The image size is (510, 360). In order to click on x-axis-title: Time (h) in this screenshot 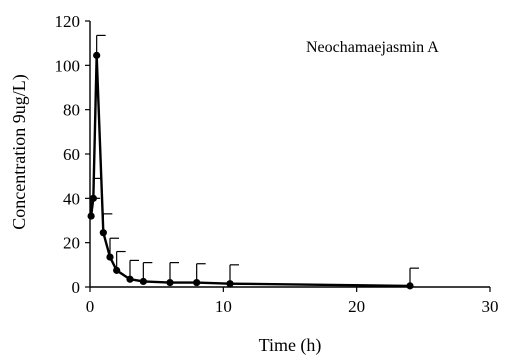, I will do `click(290, 345)`.